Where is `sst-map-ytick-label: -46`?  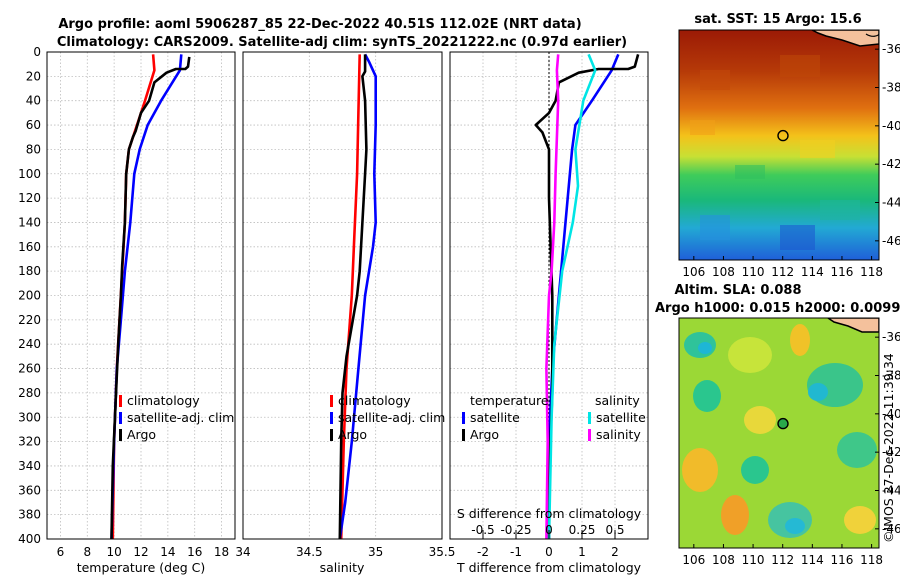 sst-map-ytick-label: -46 is located at coordinates (891, 241).